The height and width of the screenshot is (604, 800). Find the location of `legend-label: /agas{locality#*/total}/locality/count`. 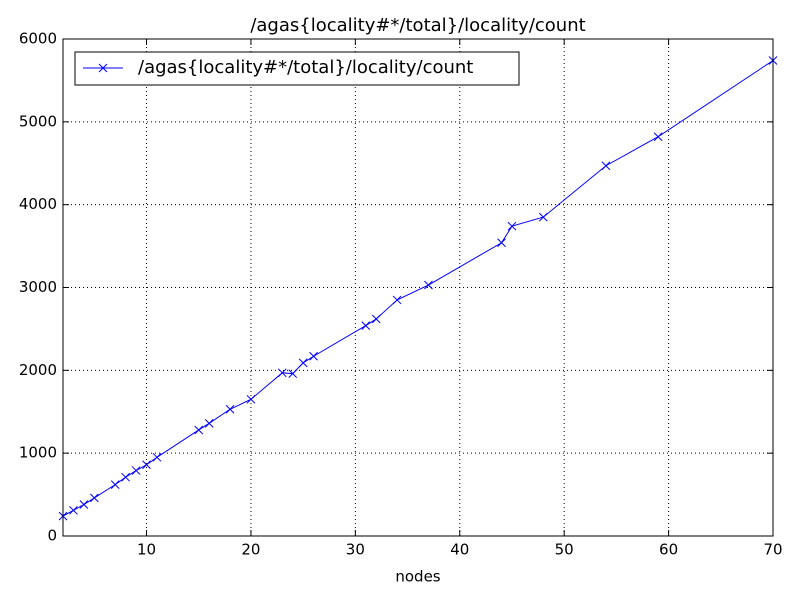

legend-label: /agas{locality#*/total}/locality/count is located at coordinates (305, 67).